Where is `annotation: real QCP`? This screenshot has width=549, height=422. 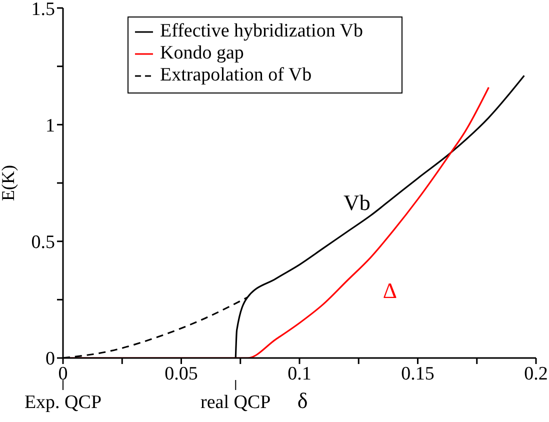 annotation: real QCP is located at coordinates (235, 402).